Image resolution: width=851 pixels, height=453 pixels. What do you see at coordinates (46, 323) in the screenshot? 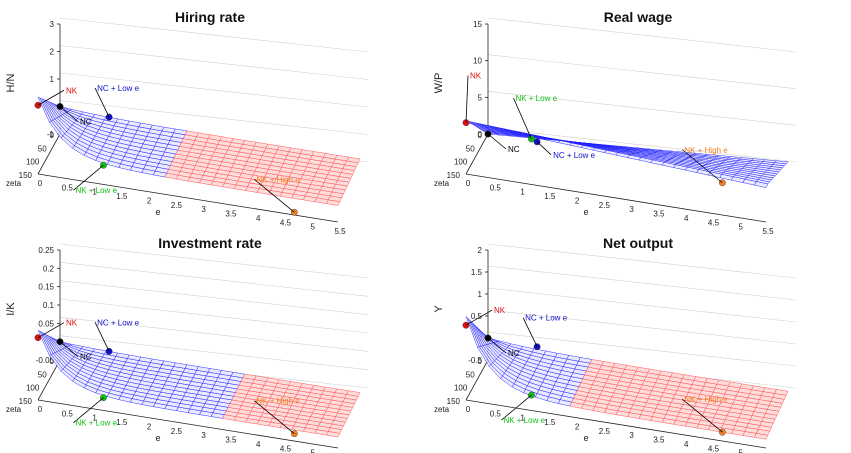
I see `z-tick-label: 0.05` at bounding box center [46, 323].